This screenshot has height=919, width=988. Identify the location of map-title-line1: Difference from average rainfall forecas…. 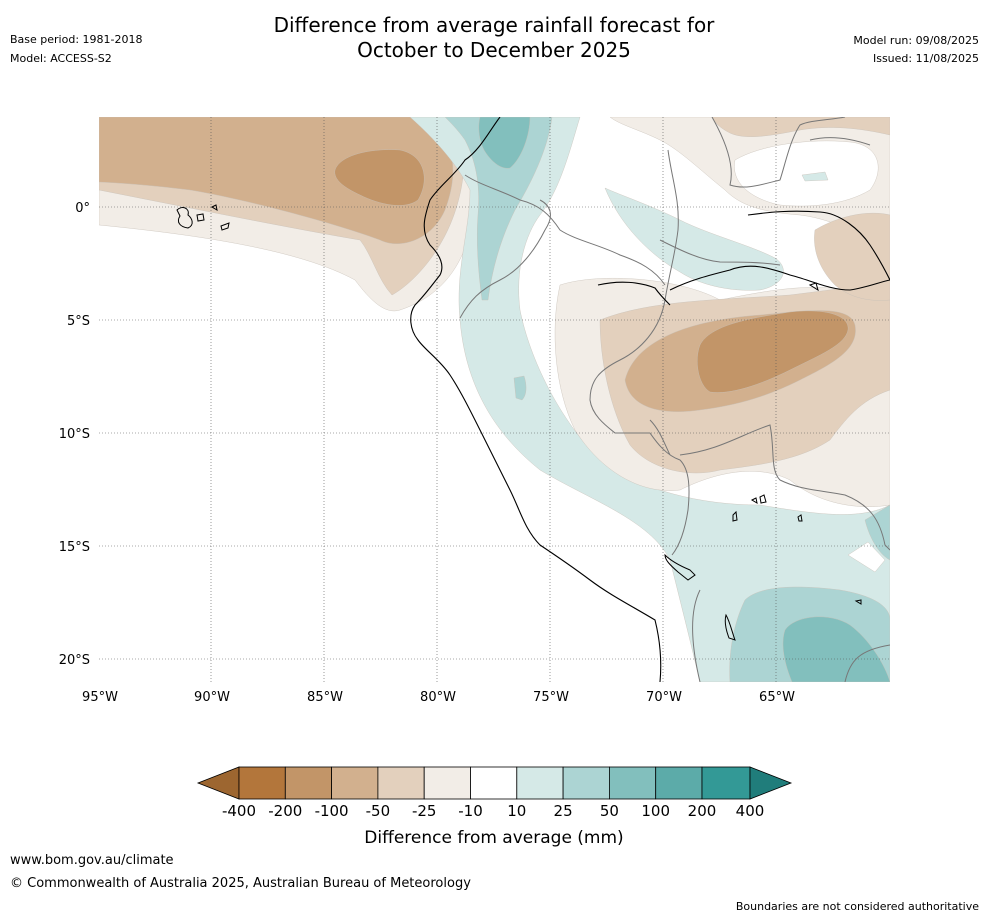
(494, 25).